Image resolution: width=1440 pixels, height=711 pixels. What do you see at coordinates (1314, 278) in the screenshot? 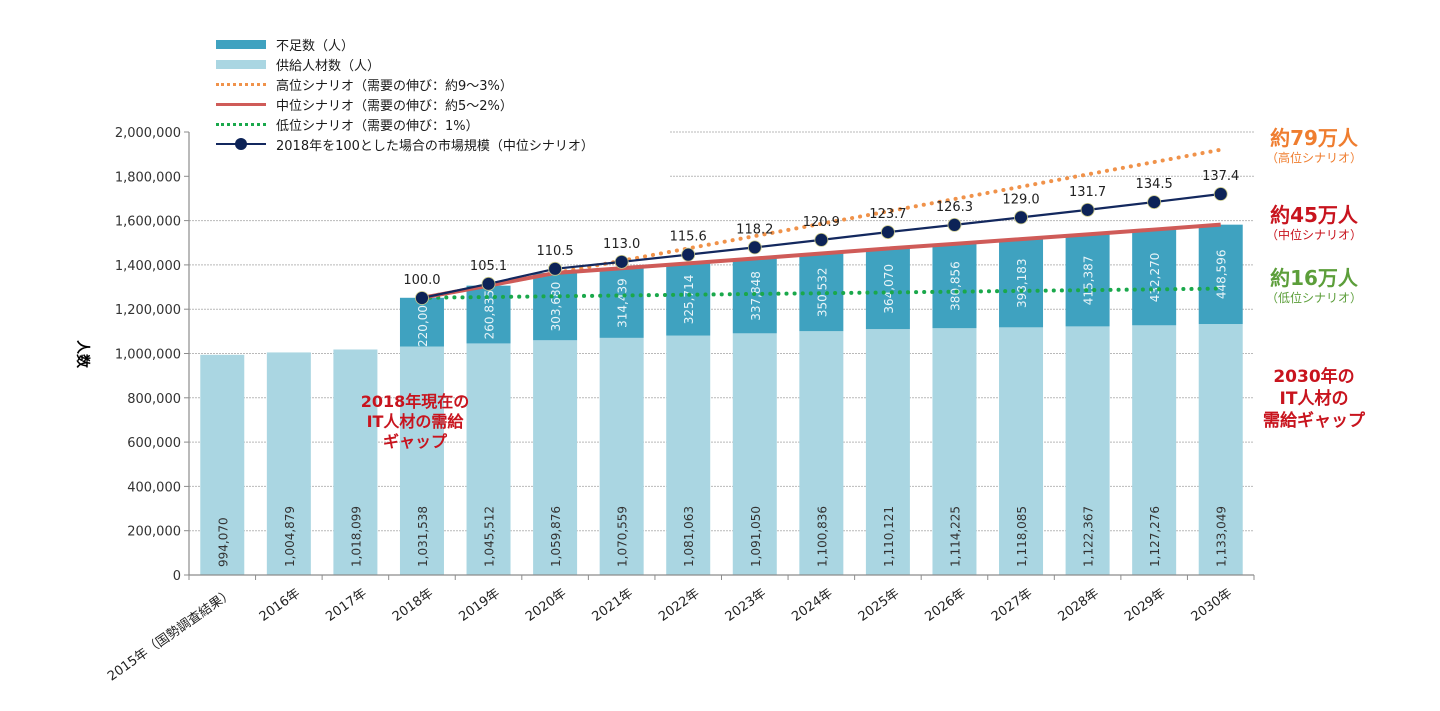
I see `annotation-low-main: 約16万人` at bounding box center [1314, 278].